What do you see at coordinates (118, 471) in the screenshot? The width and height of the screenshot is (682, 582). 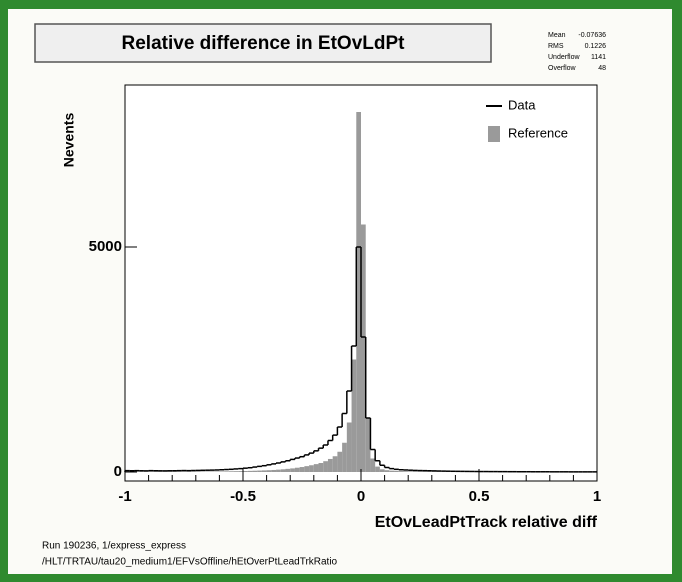 I see `y-tick-label: 0` at bounding box center [118, 471].